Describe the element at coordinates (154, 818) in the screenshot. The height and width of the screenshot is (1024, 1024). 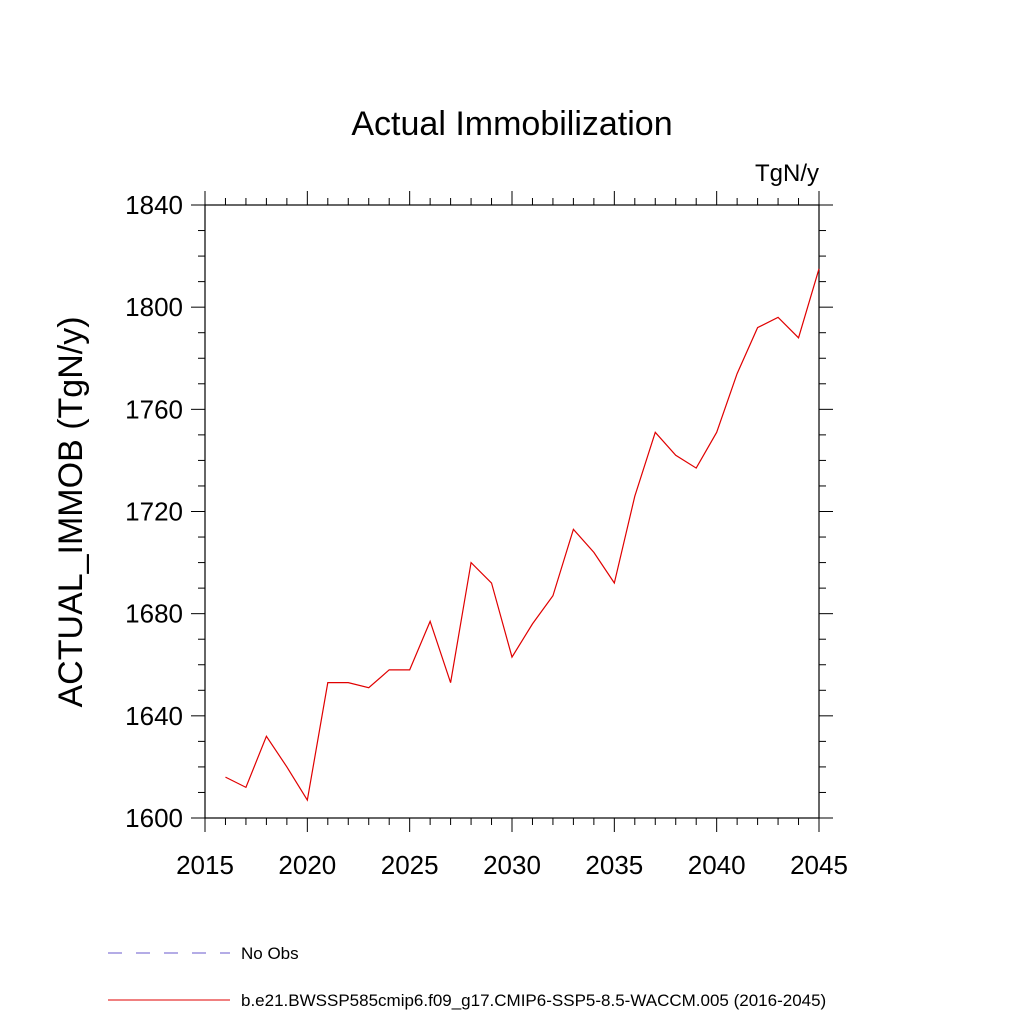
I see `y-tick-label: 1600` at that location.